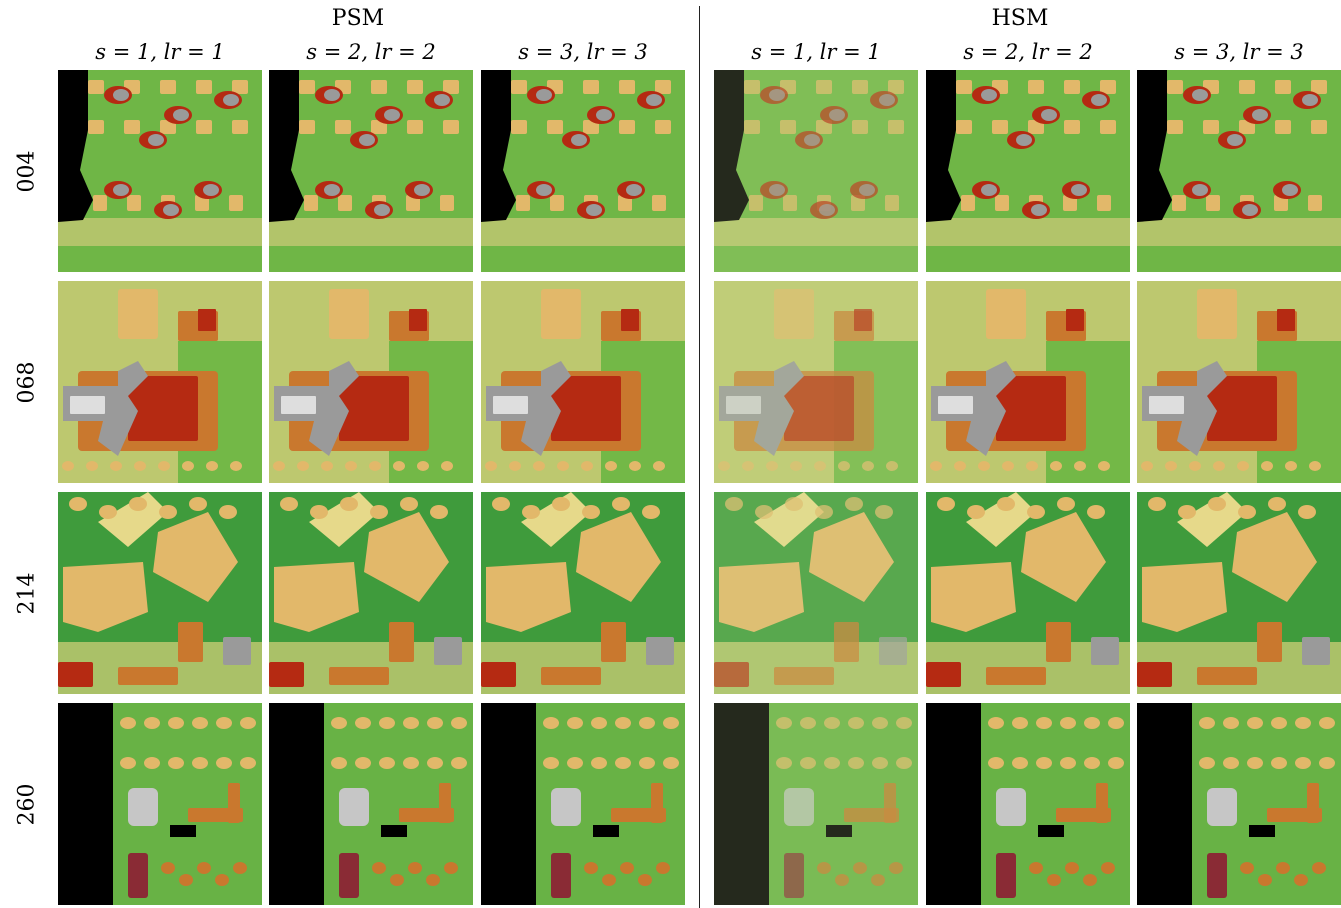 This screenshot has height=908, width=1341. What do you see at coordinates (699, 457) in the screenshot?
I see `group-divider` at bounding box center [699, 457].